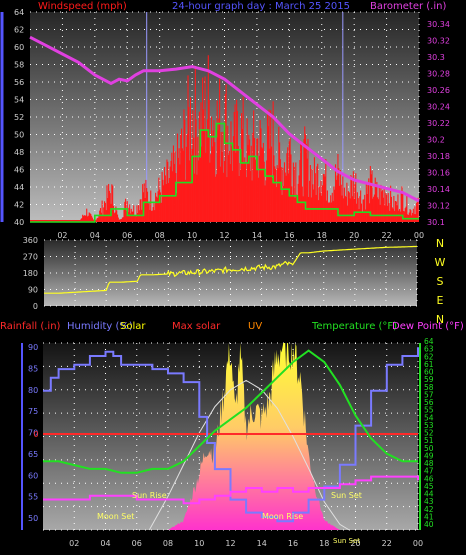  Describe the element at coordinates (324, 543) in the screenshot. I see `panel3-x-tick: 18` at that location.